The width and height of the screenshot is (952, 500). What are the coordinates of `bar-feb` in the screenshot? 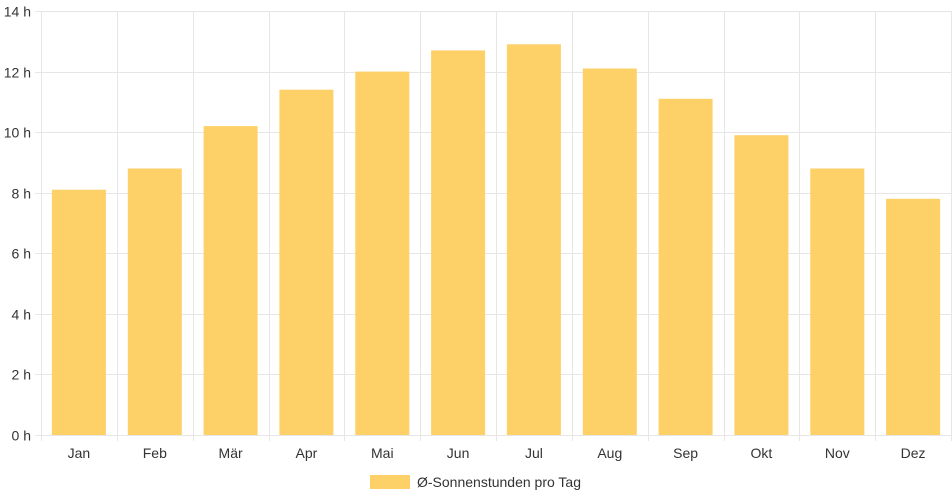 It's located at (154, 302).